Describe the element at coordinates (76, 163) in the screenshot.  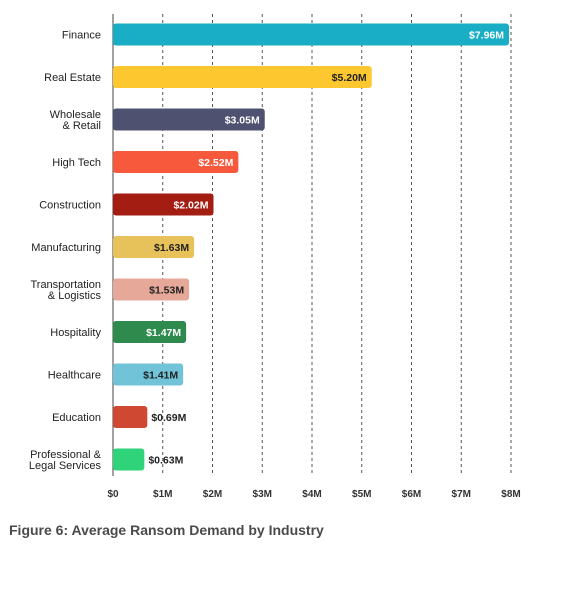
I see `category-label: High Tech` at that location.